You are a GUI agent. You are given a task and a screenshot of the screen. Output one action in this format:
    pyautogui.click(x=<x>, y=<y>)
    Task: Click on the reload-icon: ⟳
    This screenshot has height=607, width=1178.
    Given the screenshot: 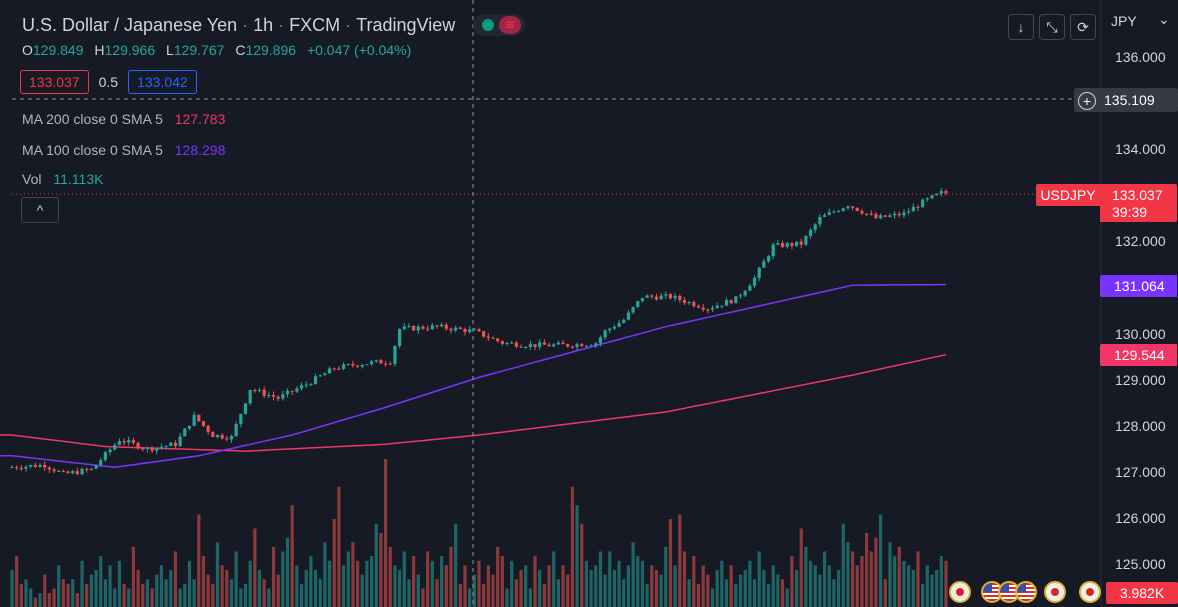 What is the action you would take?
    pyautogui.click(x=1083, y=27)
    